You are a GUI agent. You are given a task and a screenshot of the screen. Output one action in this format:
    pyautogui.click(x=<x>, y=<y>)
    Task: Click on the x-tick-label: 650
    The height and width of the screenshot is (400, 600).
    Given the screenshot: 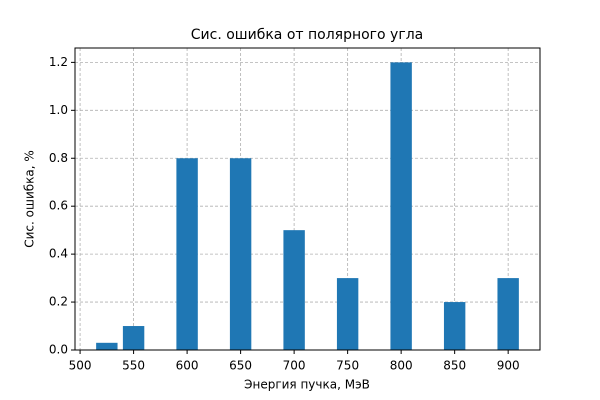 What is the action you would take?
    pyautogui.click(x=240, y=366)
    